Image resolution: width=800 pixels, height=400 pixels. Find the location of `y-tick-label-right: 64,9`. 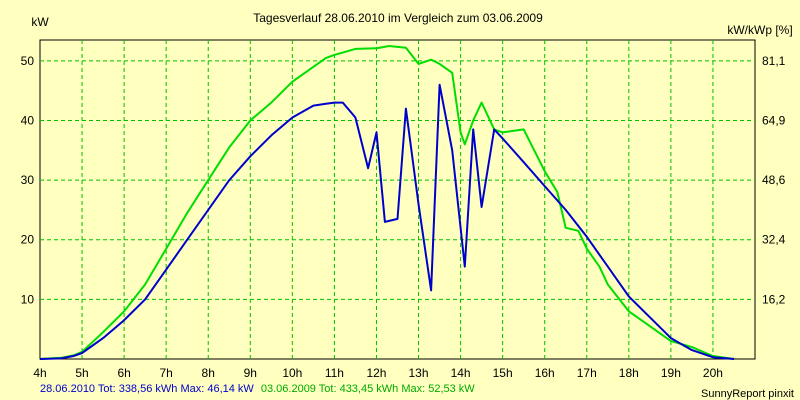

y-tick-label-right: 64,9 is located at coordinates (774, 120).